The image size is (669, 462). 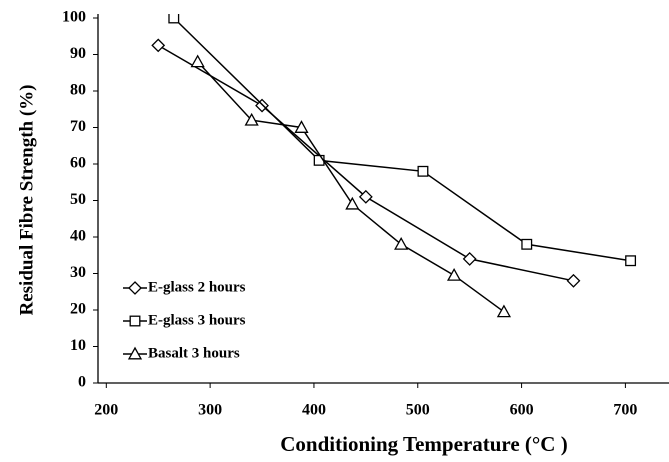 I want to click on y-axis-label: Residual Fibre Strength (%), so click(x=26, y=200).